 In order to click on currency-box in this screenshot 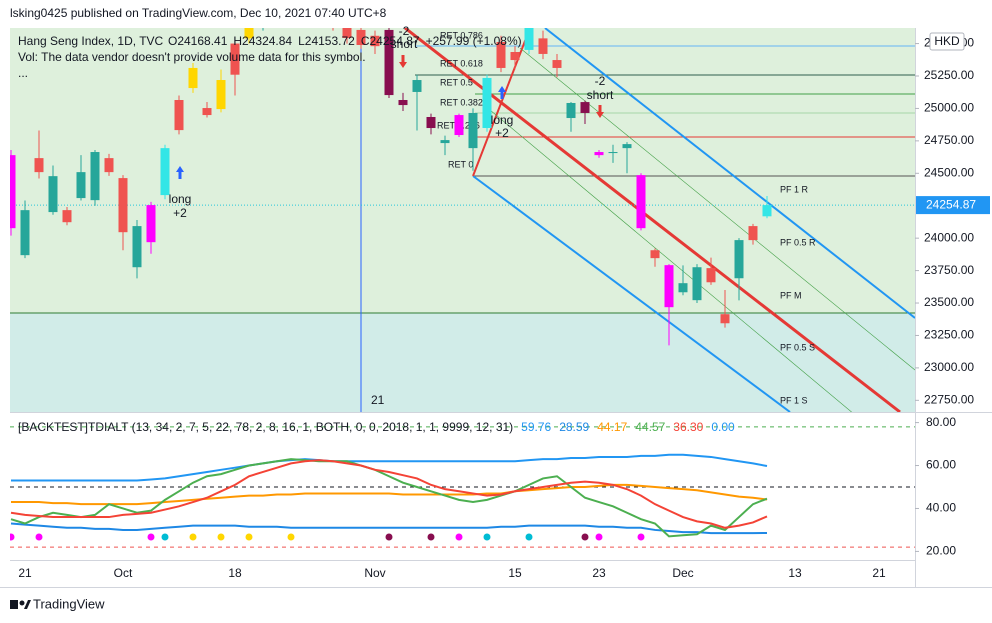, I will do `click(947, 41)`.